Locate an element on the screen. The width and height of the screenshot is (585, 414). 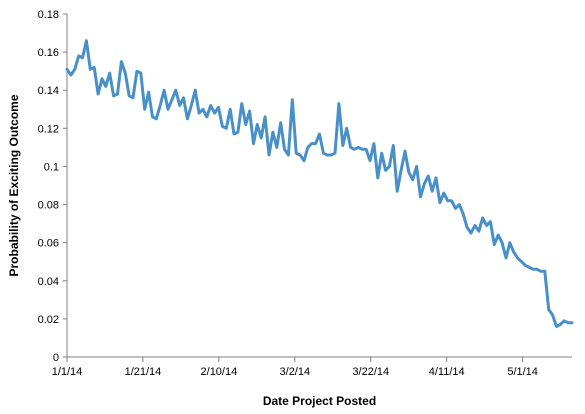
y-axis-title: Probability of Exciting Outcome is located at coordinates (14, 185).